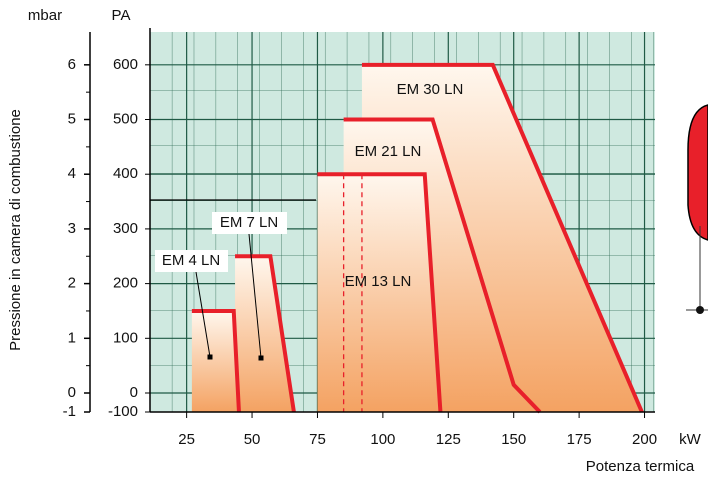  Describe the element at coordinates (252, 439) in the screenshot. I see `x-tick-label: 50` at that location.